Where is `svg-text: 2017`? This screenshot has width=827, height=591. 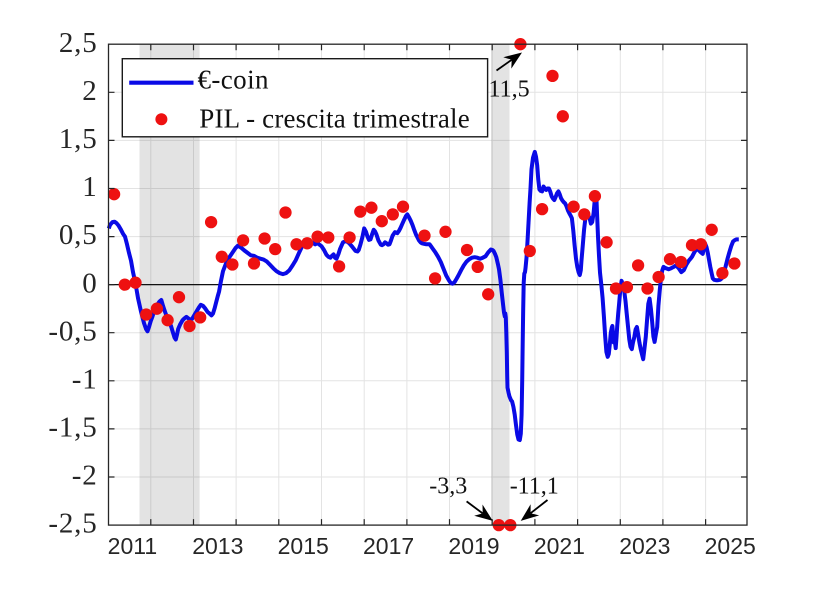
svg-text: 2017 is located at coordinates (388, 546).